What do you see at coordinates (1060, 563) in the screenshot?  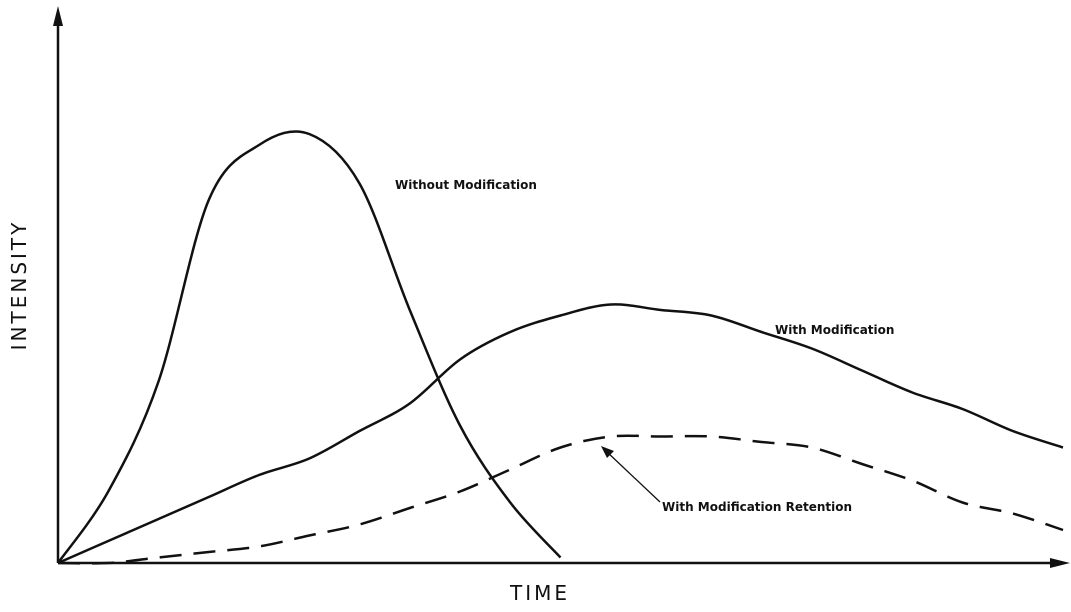 I see `x-axis-arrow` at bounding box center [1060, 563].